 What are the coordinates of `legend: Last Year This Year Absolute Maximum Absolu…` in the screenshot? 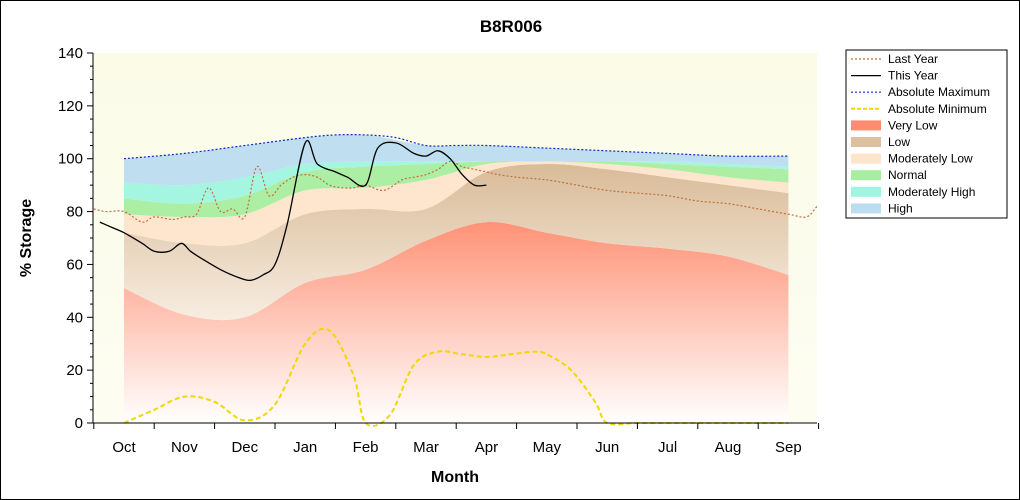 It's located at (926, 134).